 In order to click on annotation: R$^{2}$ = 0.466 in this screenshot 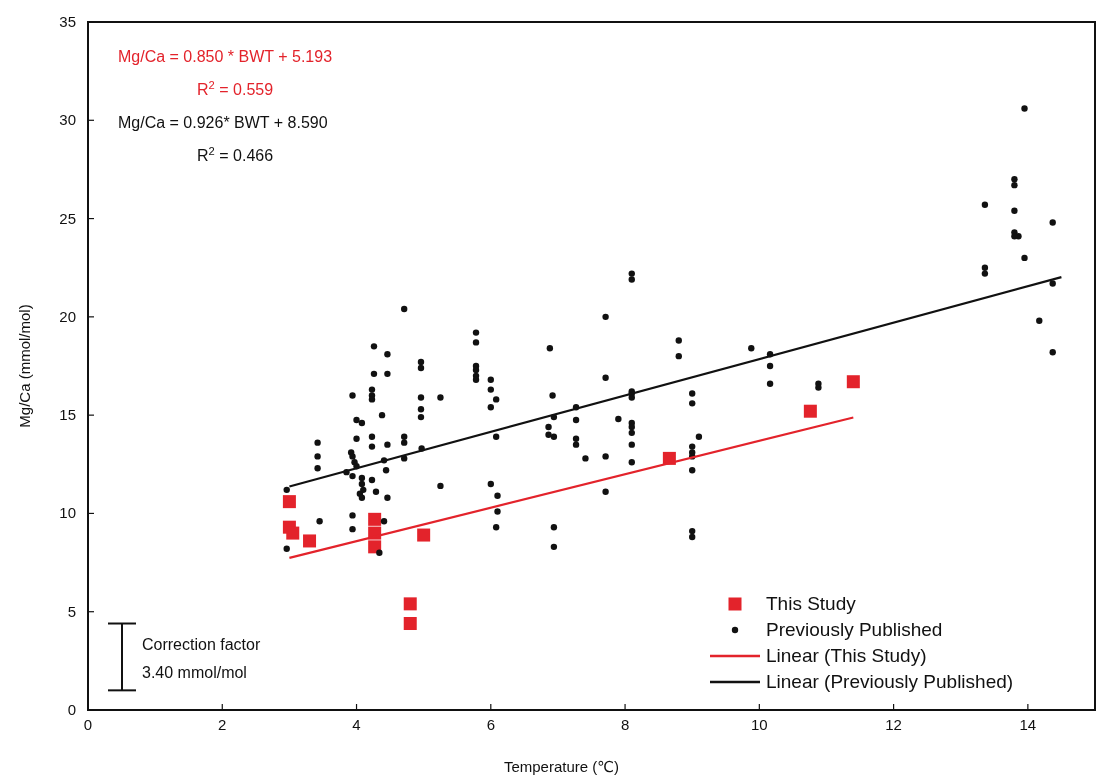, I will do `click(235, 154)`.